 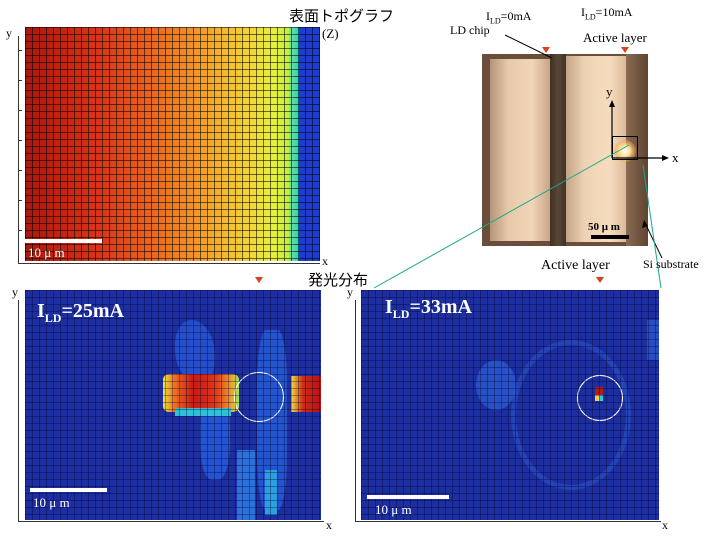 I want to click on photo-ld-chip-label: LD chip, so click(x=470, y=30).